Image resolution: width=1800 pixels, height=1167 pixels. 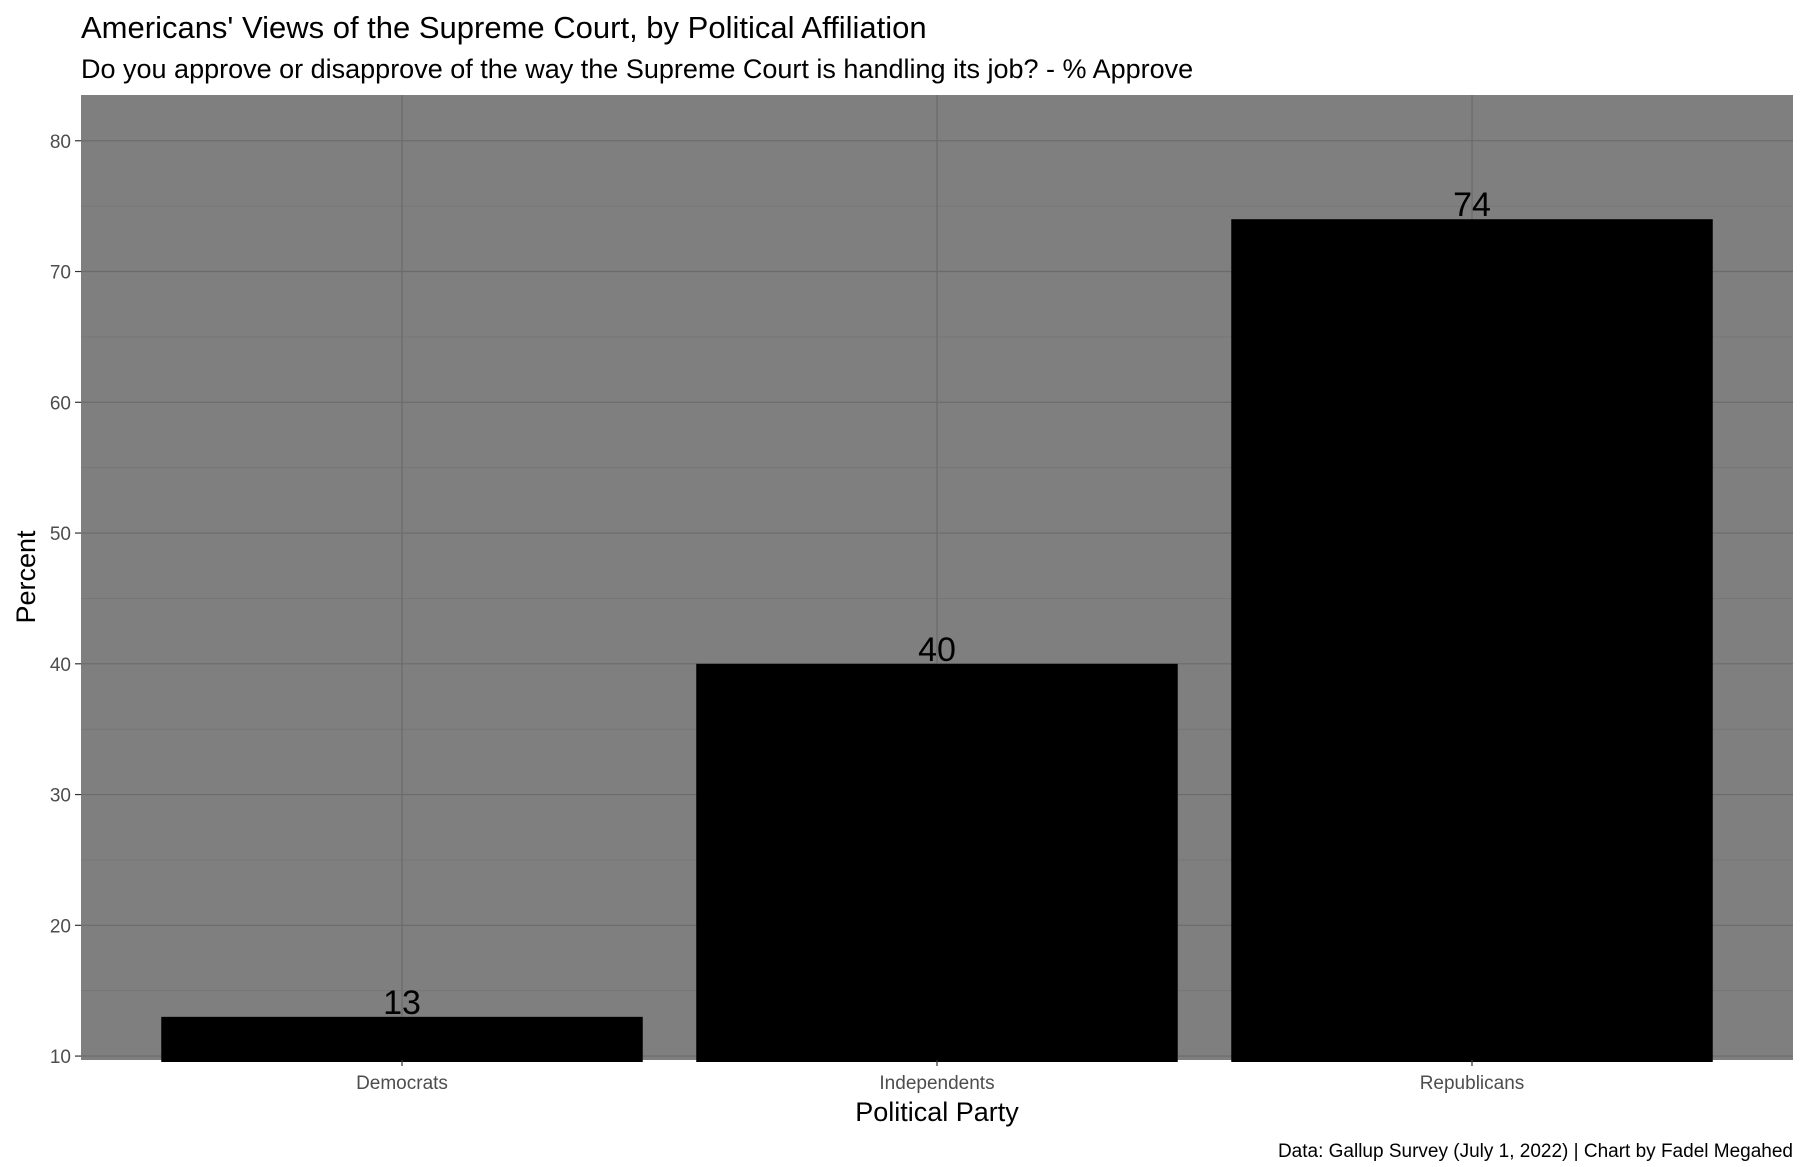 I want to click on y-tick-label: 20, so click(x=60, y=926).